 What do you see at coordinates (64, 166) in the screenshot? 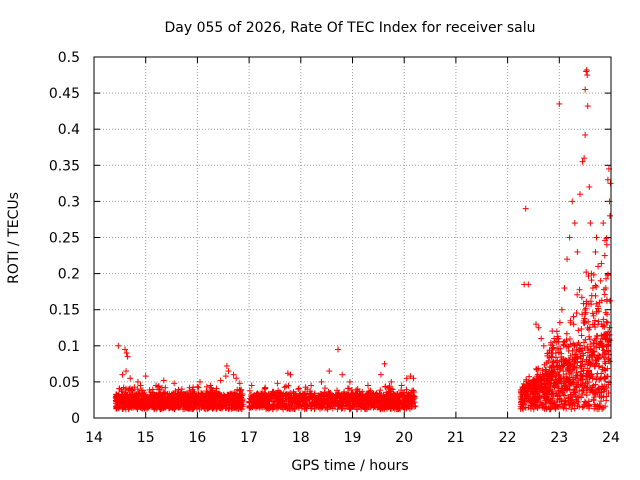
I see `y-tick-label: 0.35` at bounding box center [64, 166].